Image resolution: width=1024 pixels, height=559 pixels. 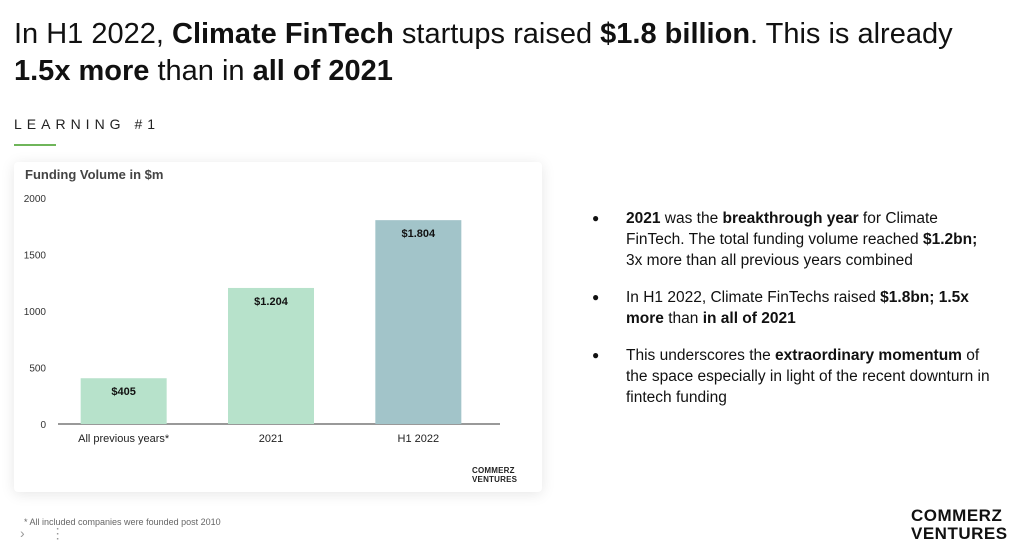 I want to click on brand-logo-line-2: VENTURES, so click(x=959, y=533).